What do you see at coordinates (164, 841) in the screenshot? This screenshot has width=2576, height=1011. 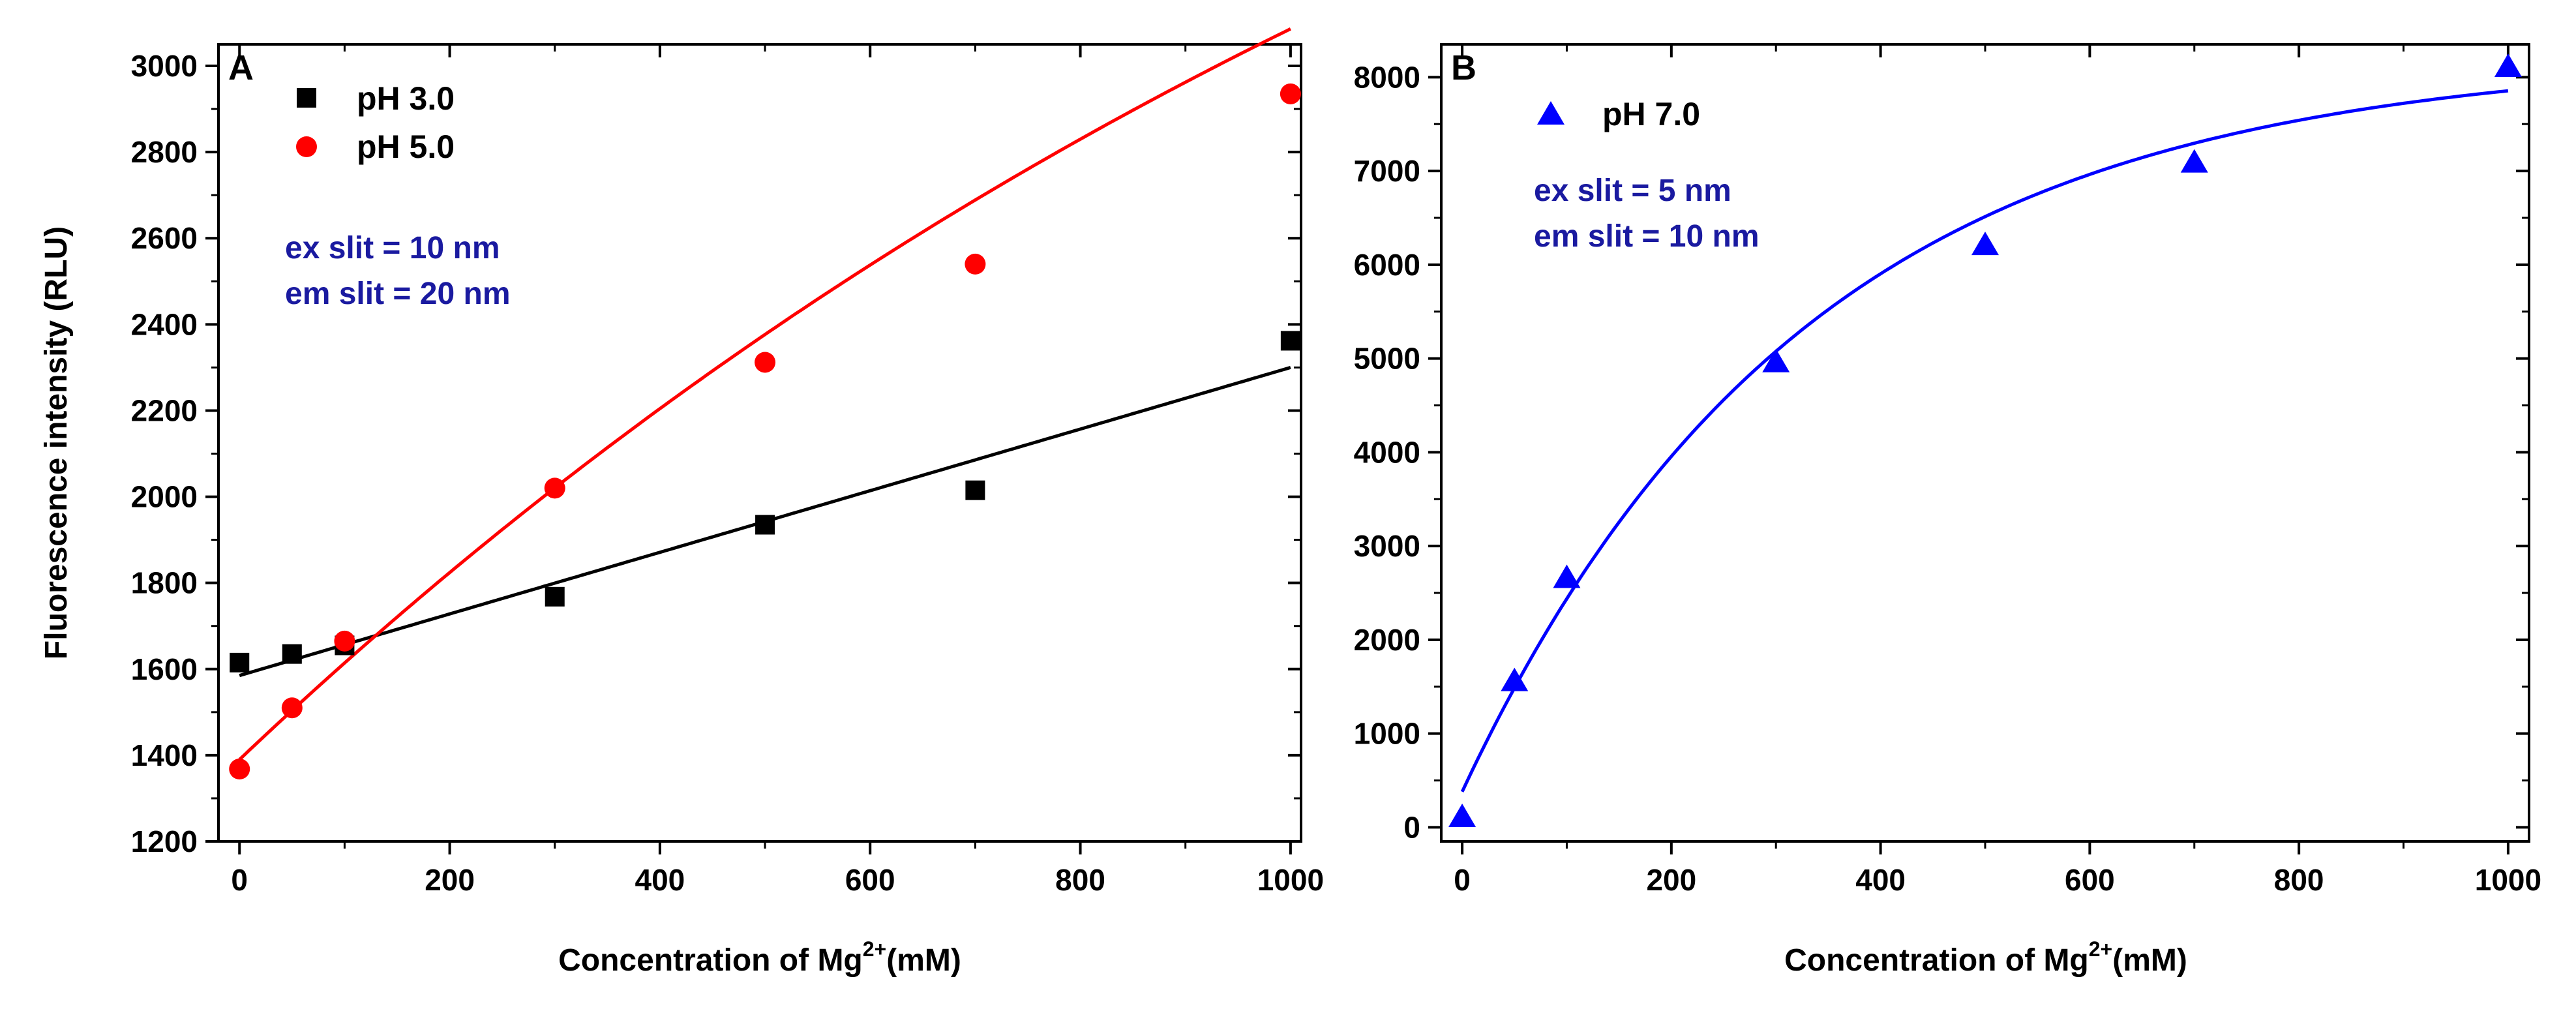 I see `y-tick-label: 1200` at bounding box center [164, 841].